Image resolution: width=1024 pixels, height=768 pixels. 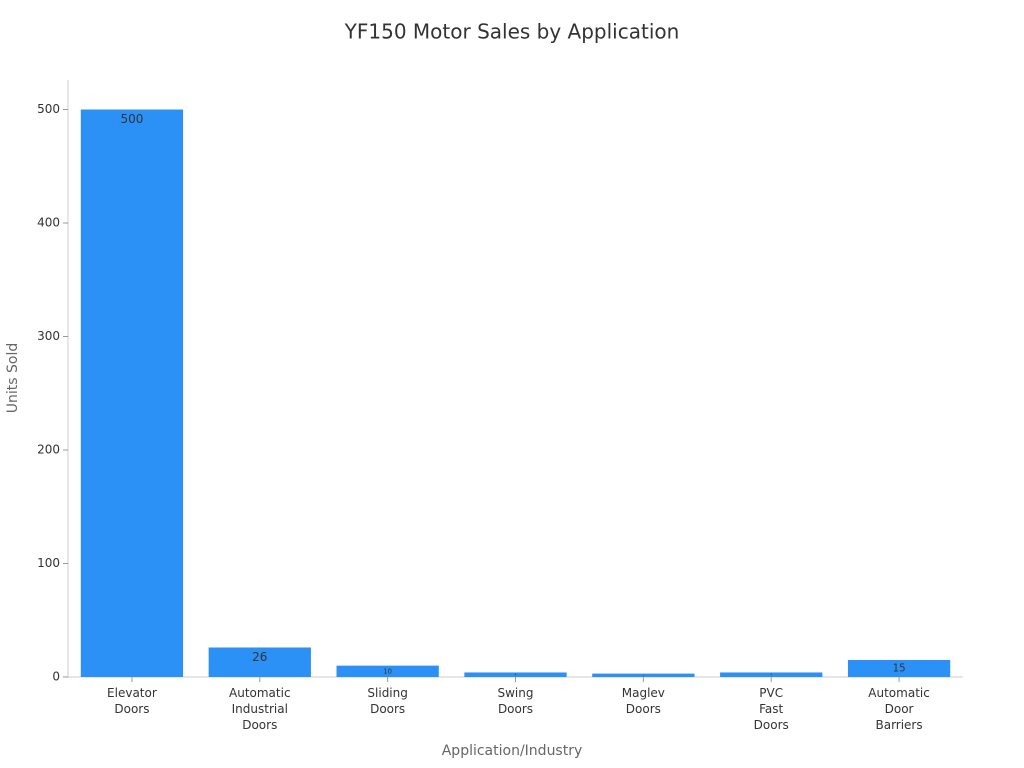 I want to click on x-tick-label: Swing Doors, so click(x=515, y=701).